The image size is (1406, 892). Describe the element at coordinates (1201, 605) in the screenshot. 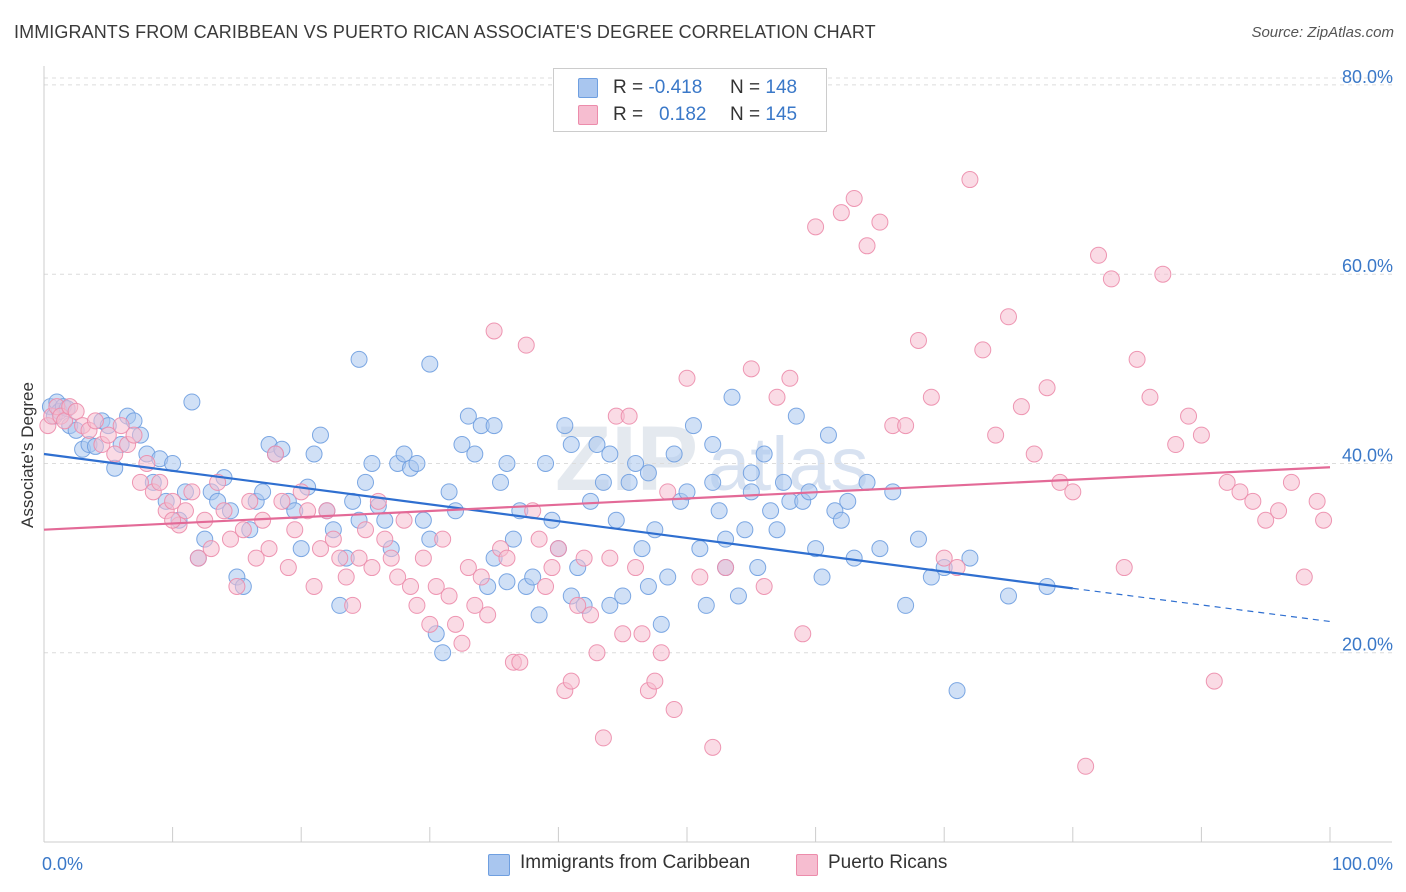

I see `caribbean-trend-line-extension` at that location.